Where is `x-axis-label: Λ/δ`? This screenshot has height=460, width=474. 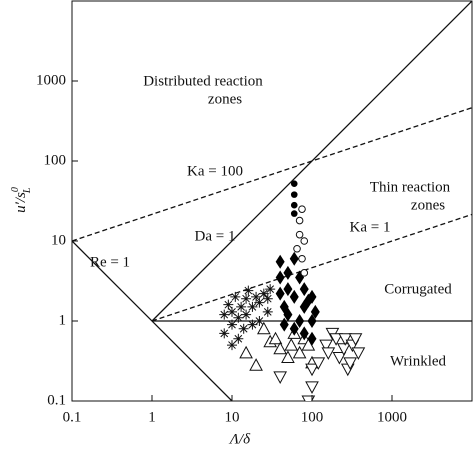
x-axis-label: Λ/δ is located at coordinates (239, 439).